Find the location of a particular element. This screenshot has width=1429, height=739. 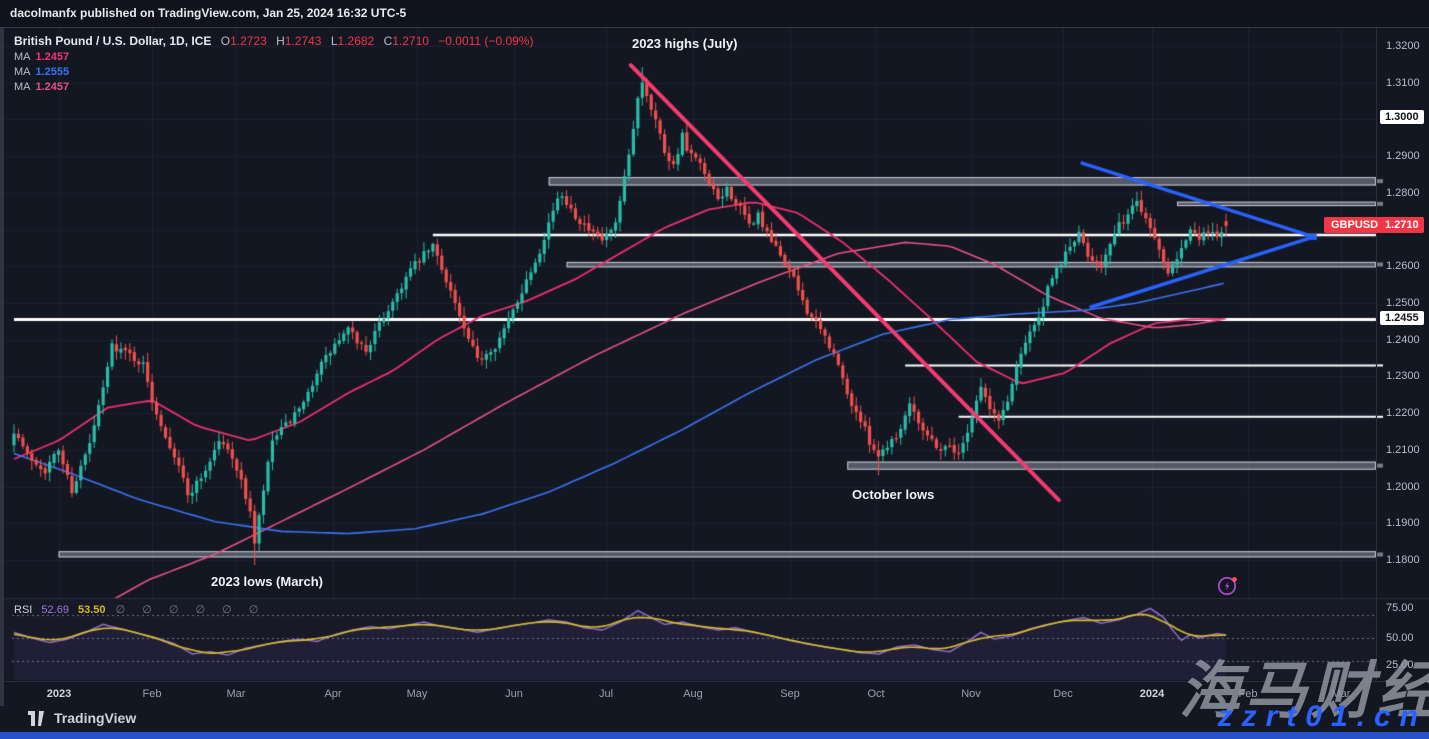

annotation-2023-highs: 2023 highs (July) is located at coordinates (685, 43).